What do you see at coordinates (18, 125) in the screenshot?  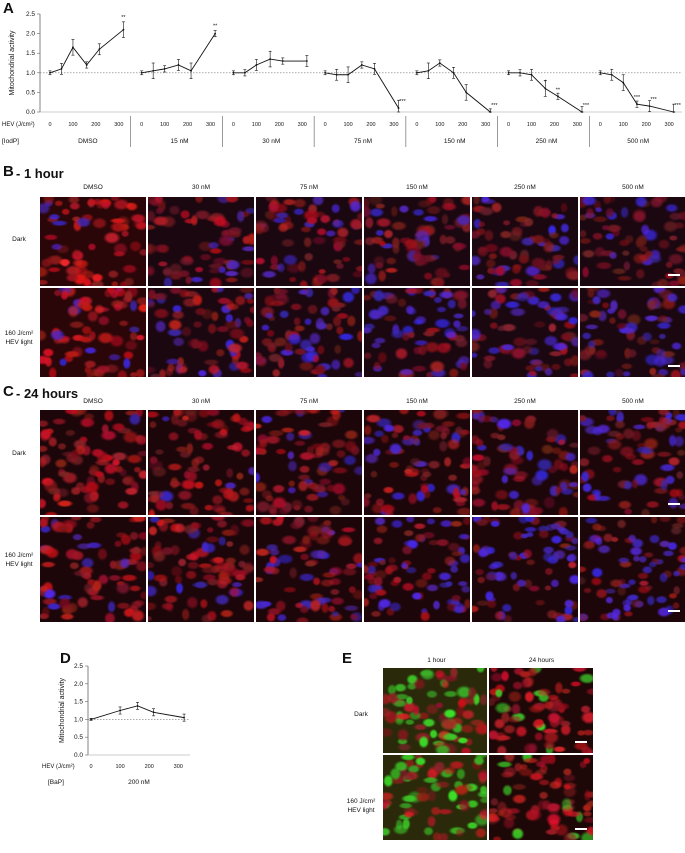 I see `panel-a-hev-label: HEV (J/cm²)` at bounding box center [18, 125].